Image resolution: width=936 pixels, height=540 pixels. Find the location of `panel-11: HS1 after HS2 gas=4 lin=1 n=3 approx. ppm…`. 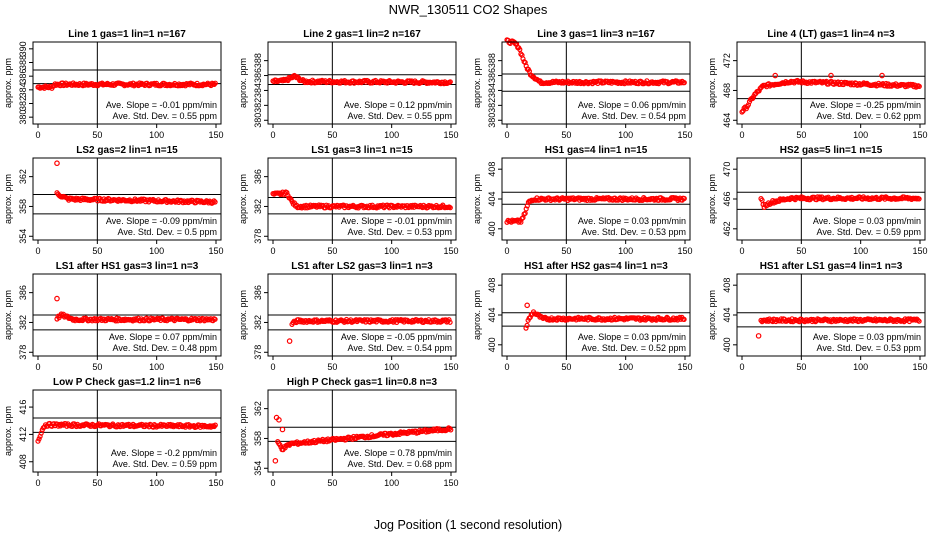

panel-11: HS1 after HS2 gas=4 lin=1 n=3 approx. ppm… is located at coordinates (582, 316).